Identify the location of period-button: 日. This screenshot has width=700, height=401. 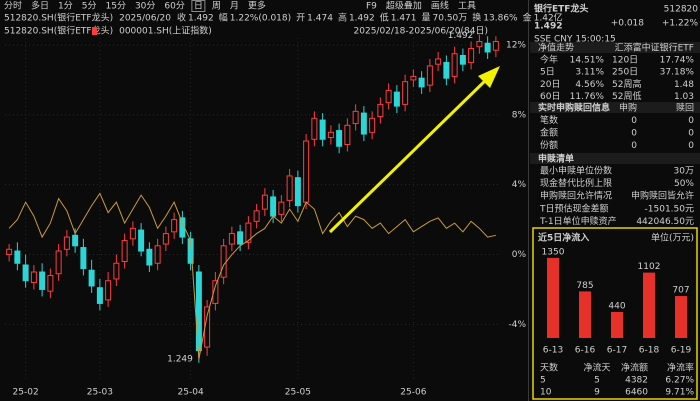
(198, 6).